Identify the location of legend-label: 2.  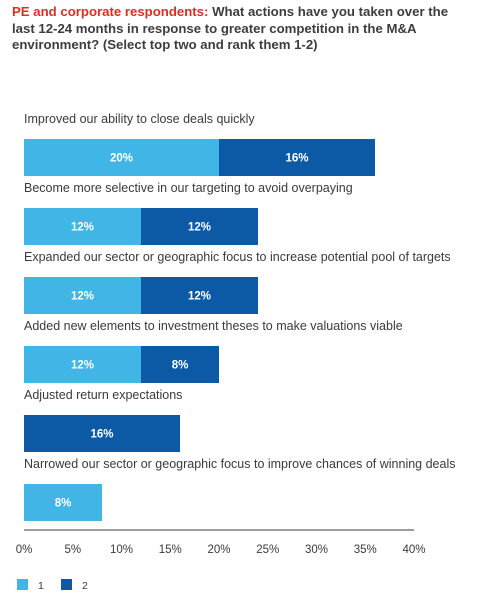
(85, 586).